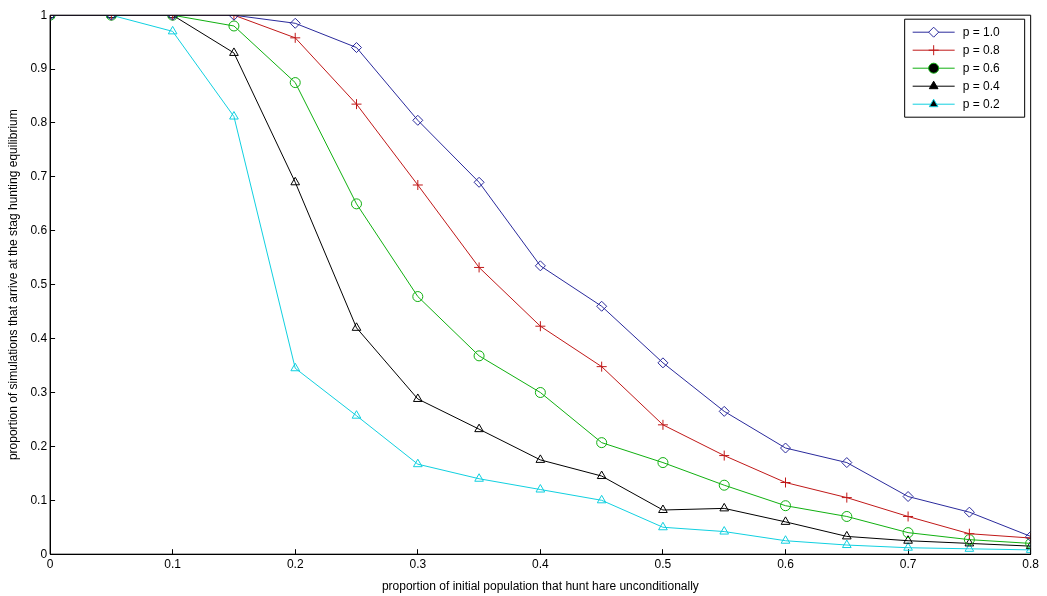 The height and width of the screenshot is (596, 1047). What do you see at coordinates (981, 85) in the screenshot?
I see `legend-label: p = 0.4` at bounding box center [981, 85].